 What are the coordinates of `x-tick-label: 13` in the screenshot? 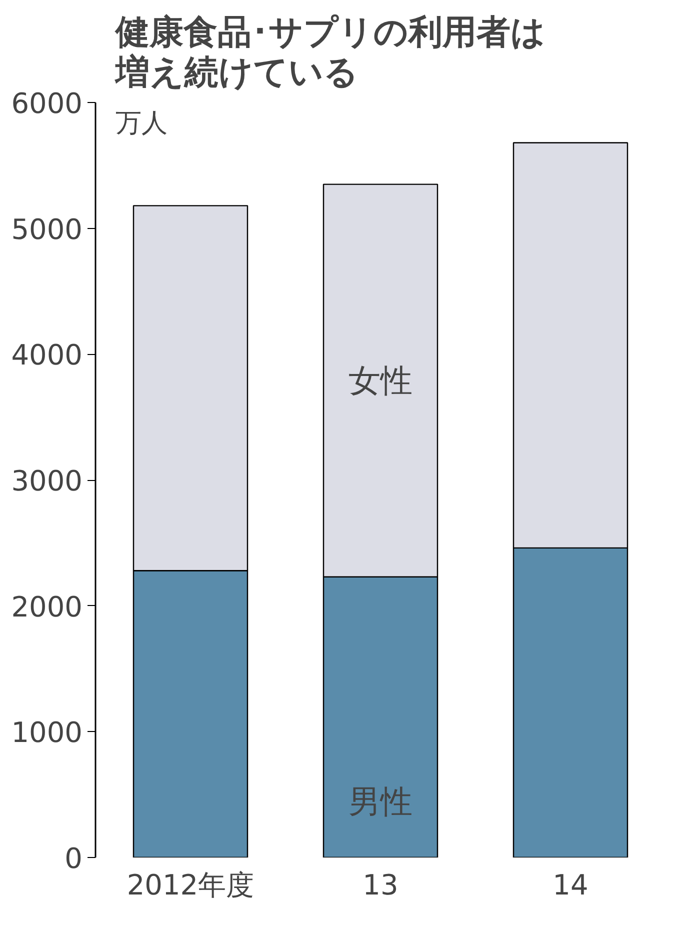 It's located at (380, 885).